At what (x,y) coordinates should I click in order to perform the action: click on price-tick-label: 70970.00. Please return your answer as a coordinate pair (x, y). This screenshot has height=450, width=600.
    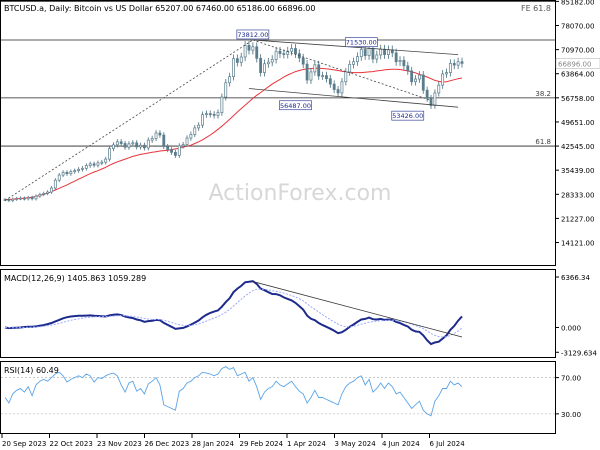
    Looking at the image, I should click on (577, 51).